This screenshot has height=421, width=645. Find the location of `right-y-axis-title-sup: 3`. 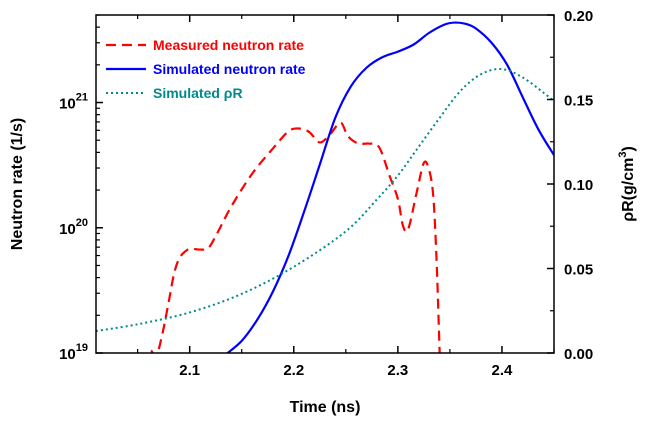

right-y-axis-title-sup: 3 is located at coordinates (623, 155).